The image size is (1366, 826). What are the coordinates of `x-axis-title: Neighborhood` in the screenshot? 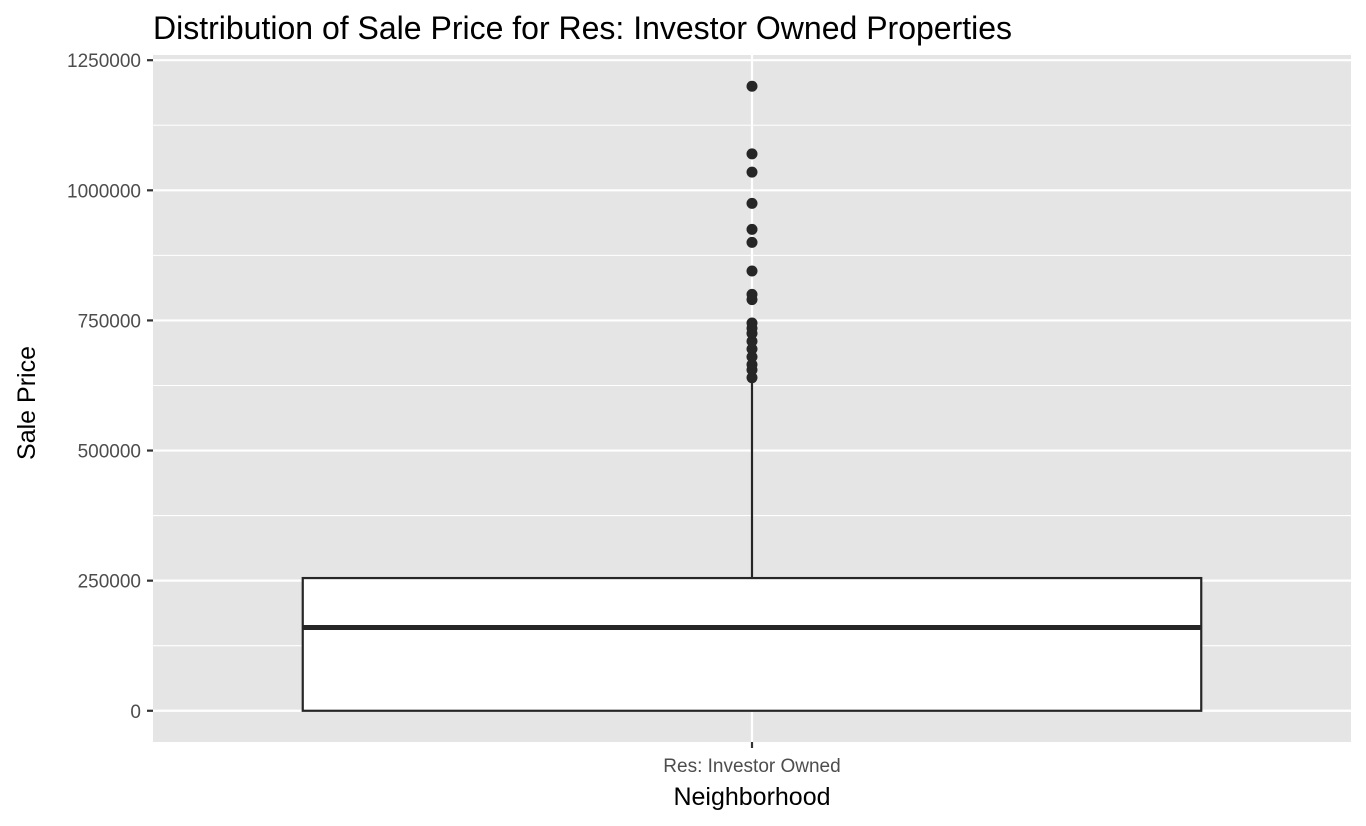 It's located at (751, 797).